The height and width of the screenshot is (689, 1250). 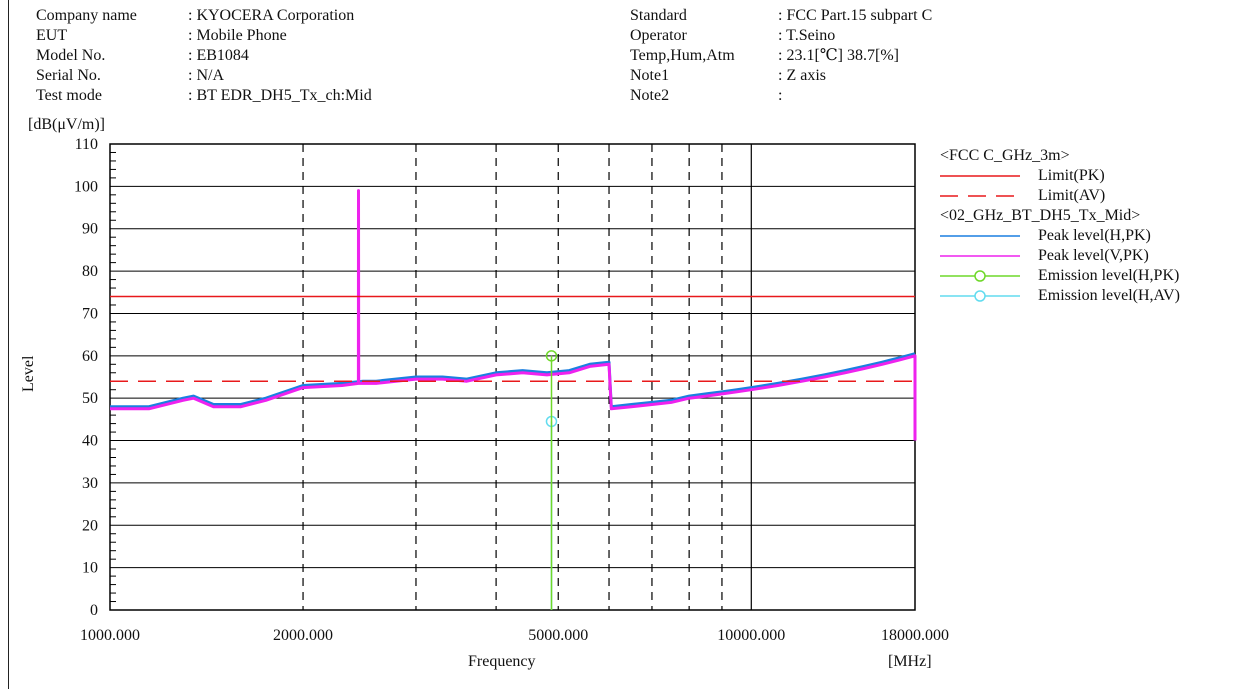 What do you see at coordinates (855, 15) in the screenshot?
I see `info-value: : FCC Part.15 subpart C` at bounding box center [855, 15].